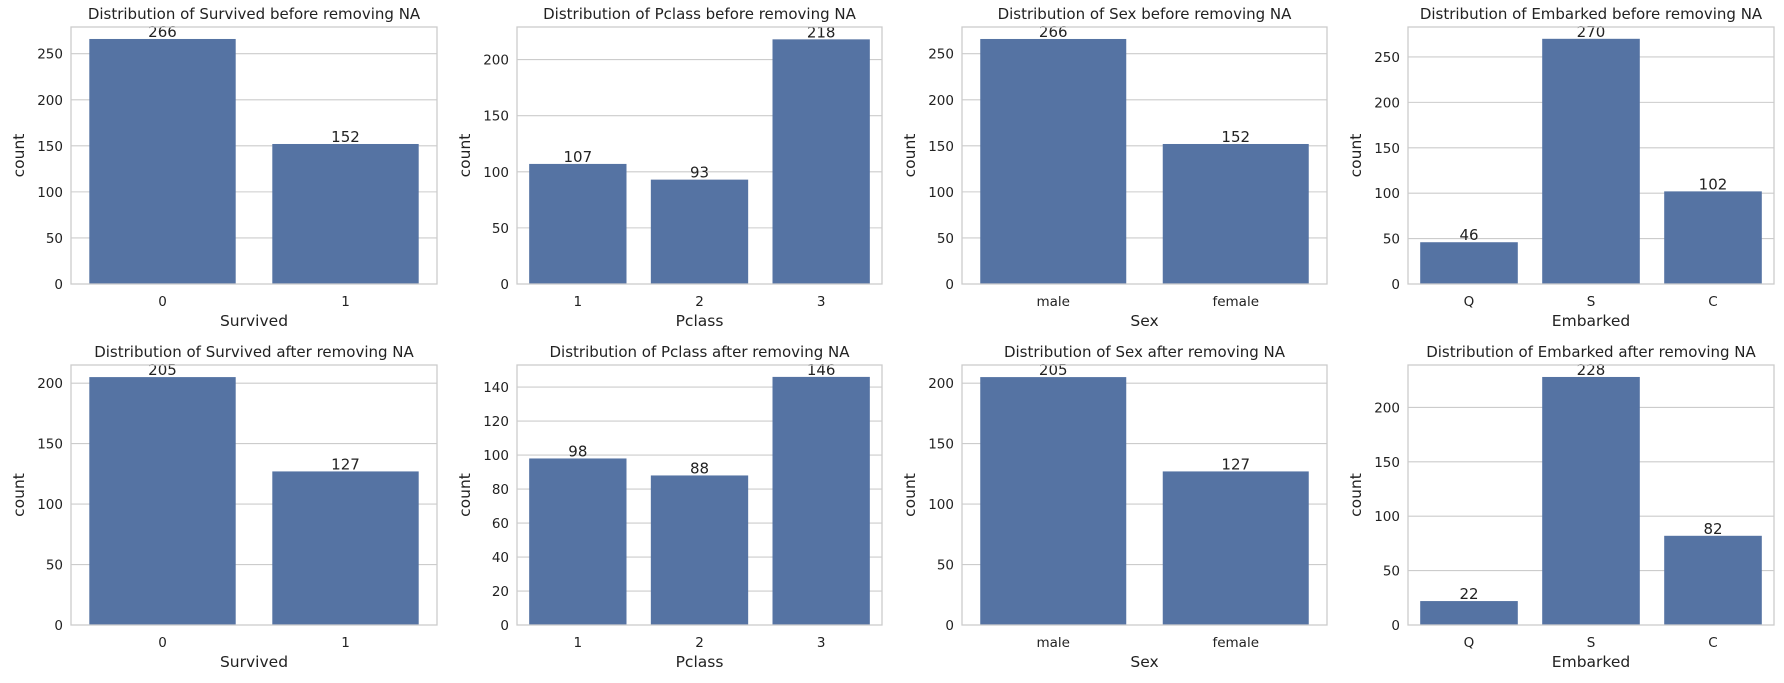 This screenshot has width=1784, height=683. I want to click on x-tick-label: C, so click(1712, 643).